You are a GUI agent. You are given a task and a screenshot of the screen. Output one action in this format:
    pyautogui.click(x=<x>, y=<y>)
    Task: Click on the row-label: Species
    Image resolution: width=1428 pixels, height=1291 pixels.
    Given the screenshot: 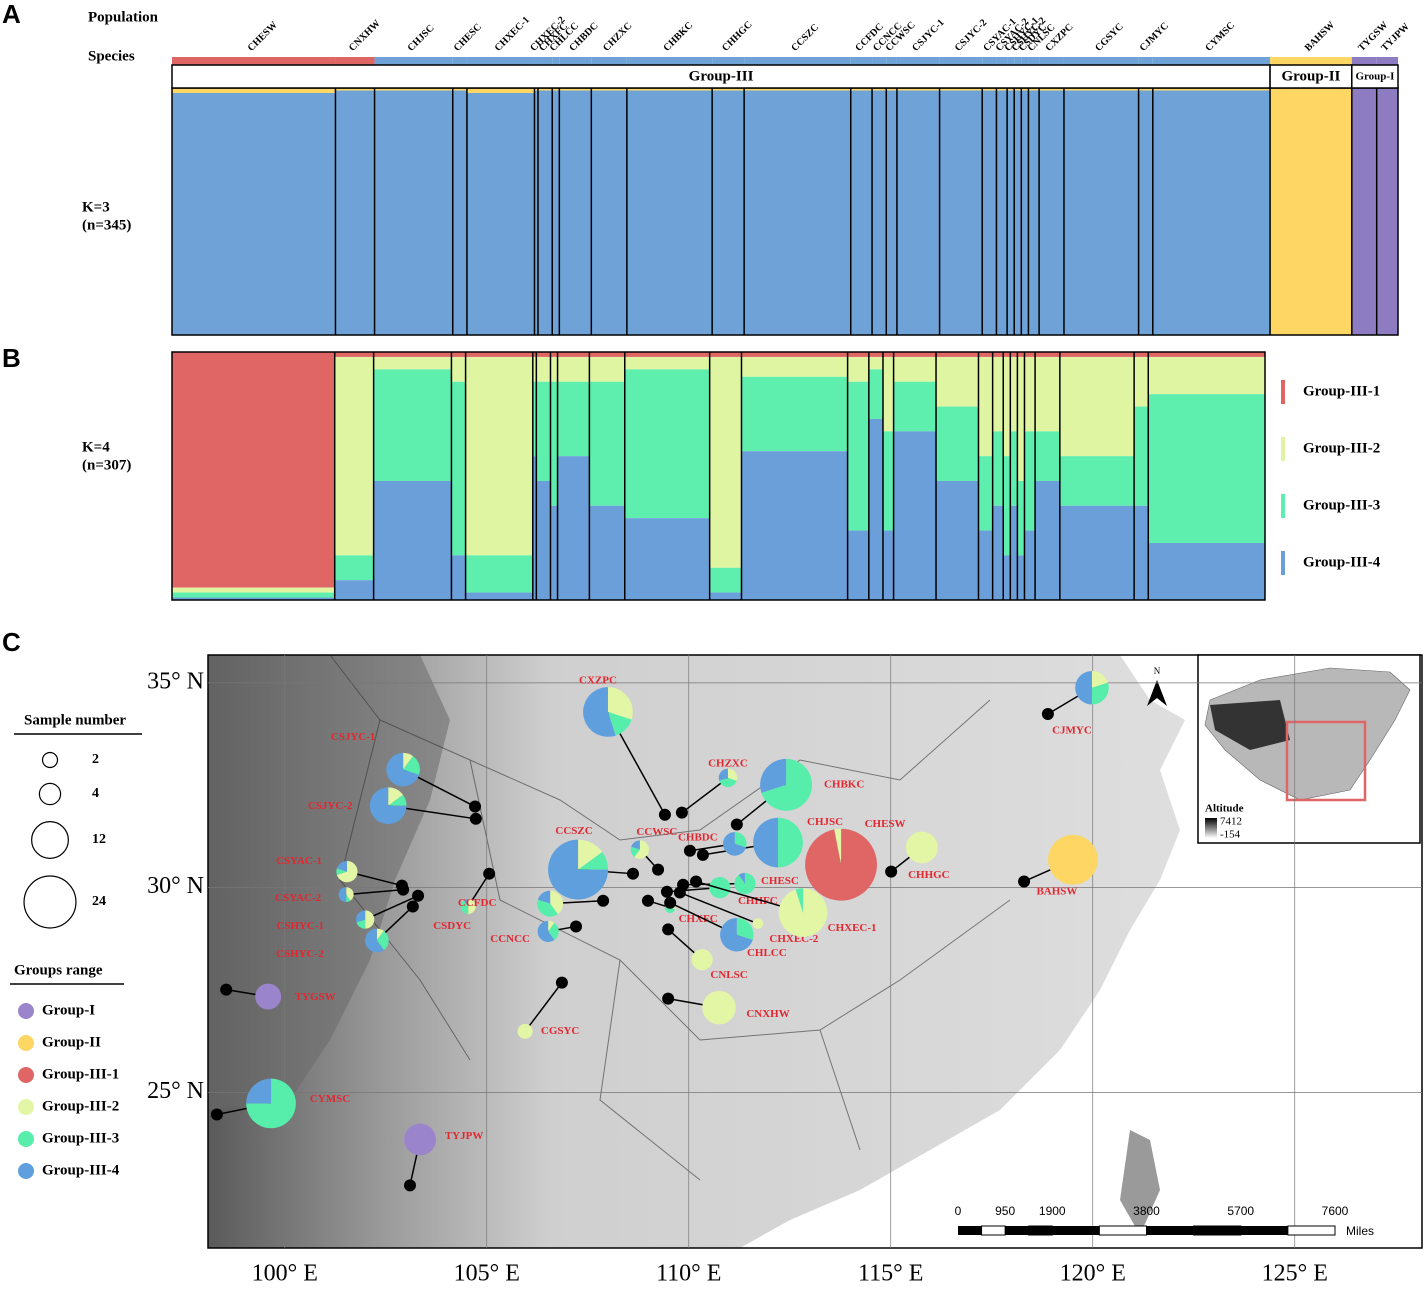 What is the action you would take?
    pyautogui.click(x=111, y=56)
    